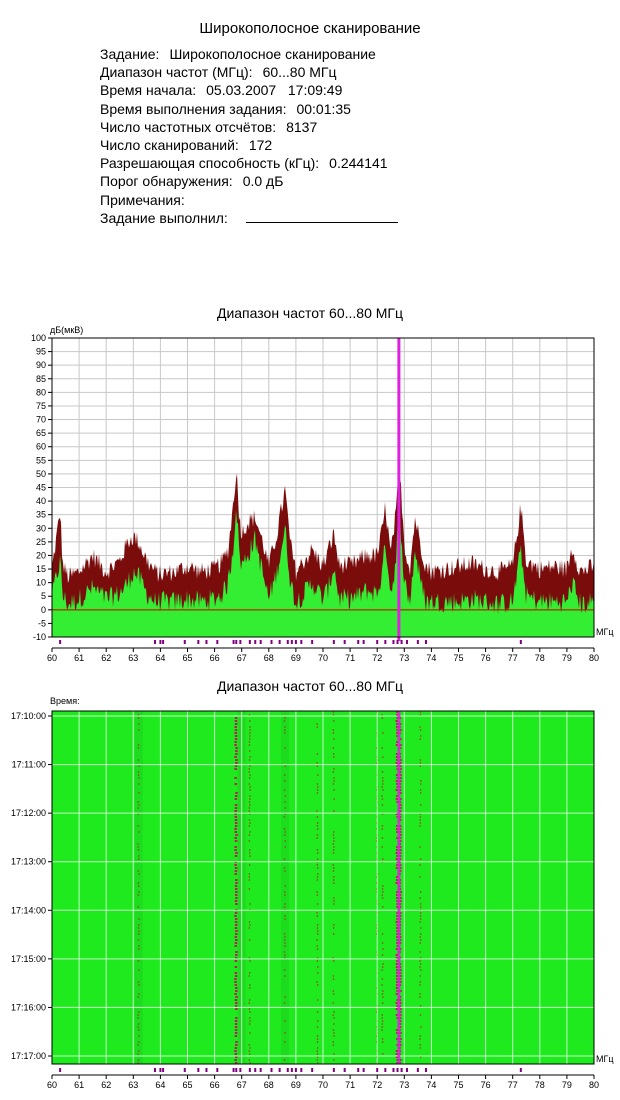  I want to click on waterfall-y-tick-label: 17:11:00, so click(29, 765).